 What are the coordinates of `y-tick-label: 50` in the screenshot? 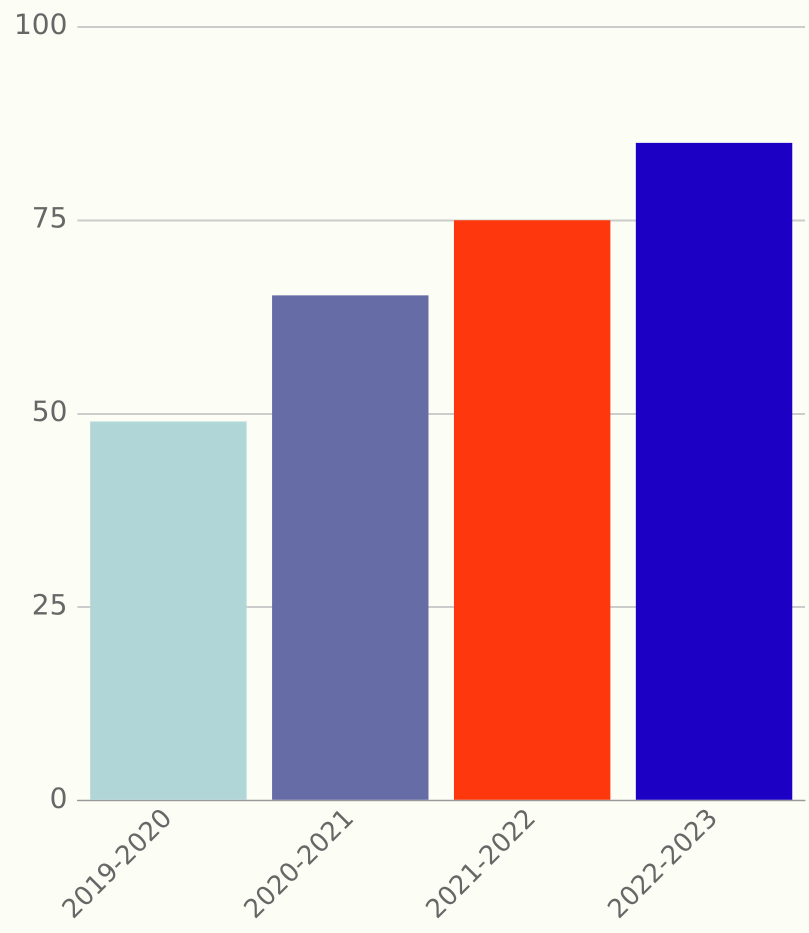 It's located at (50, 411).